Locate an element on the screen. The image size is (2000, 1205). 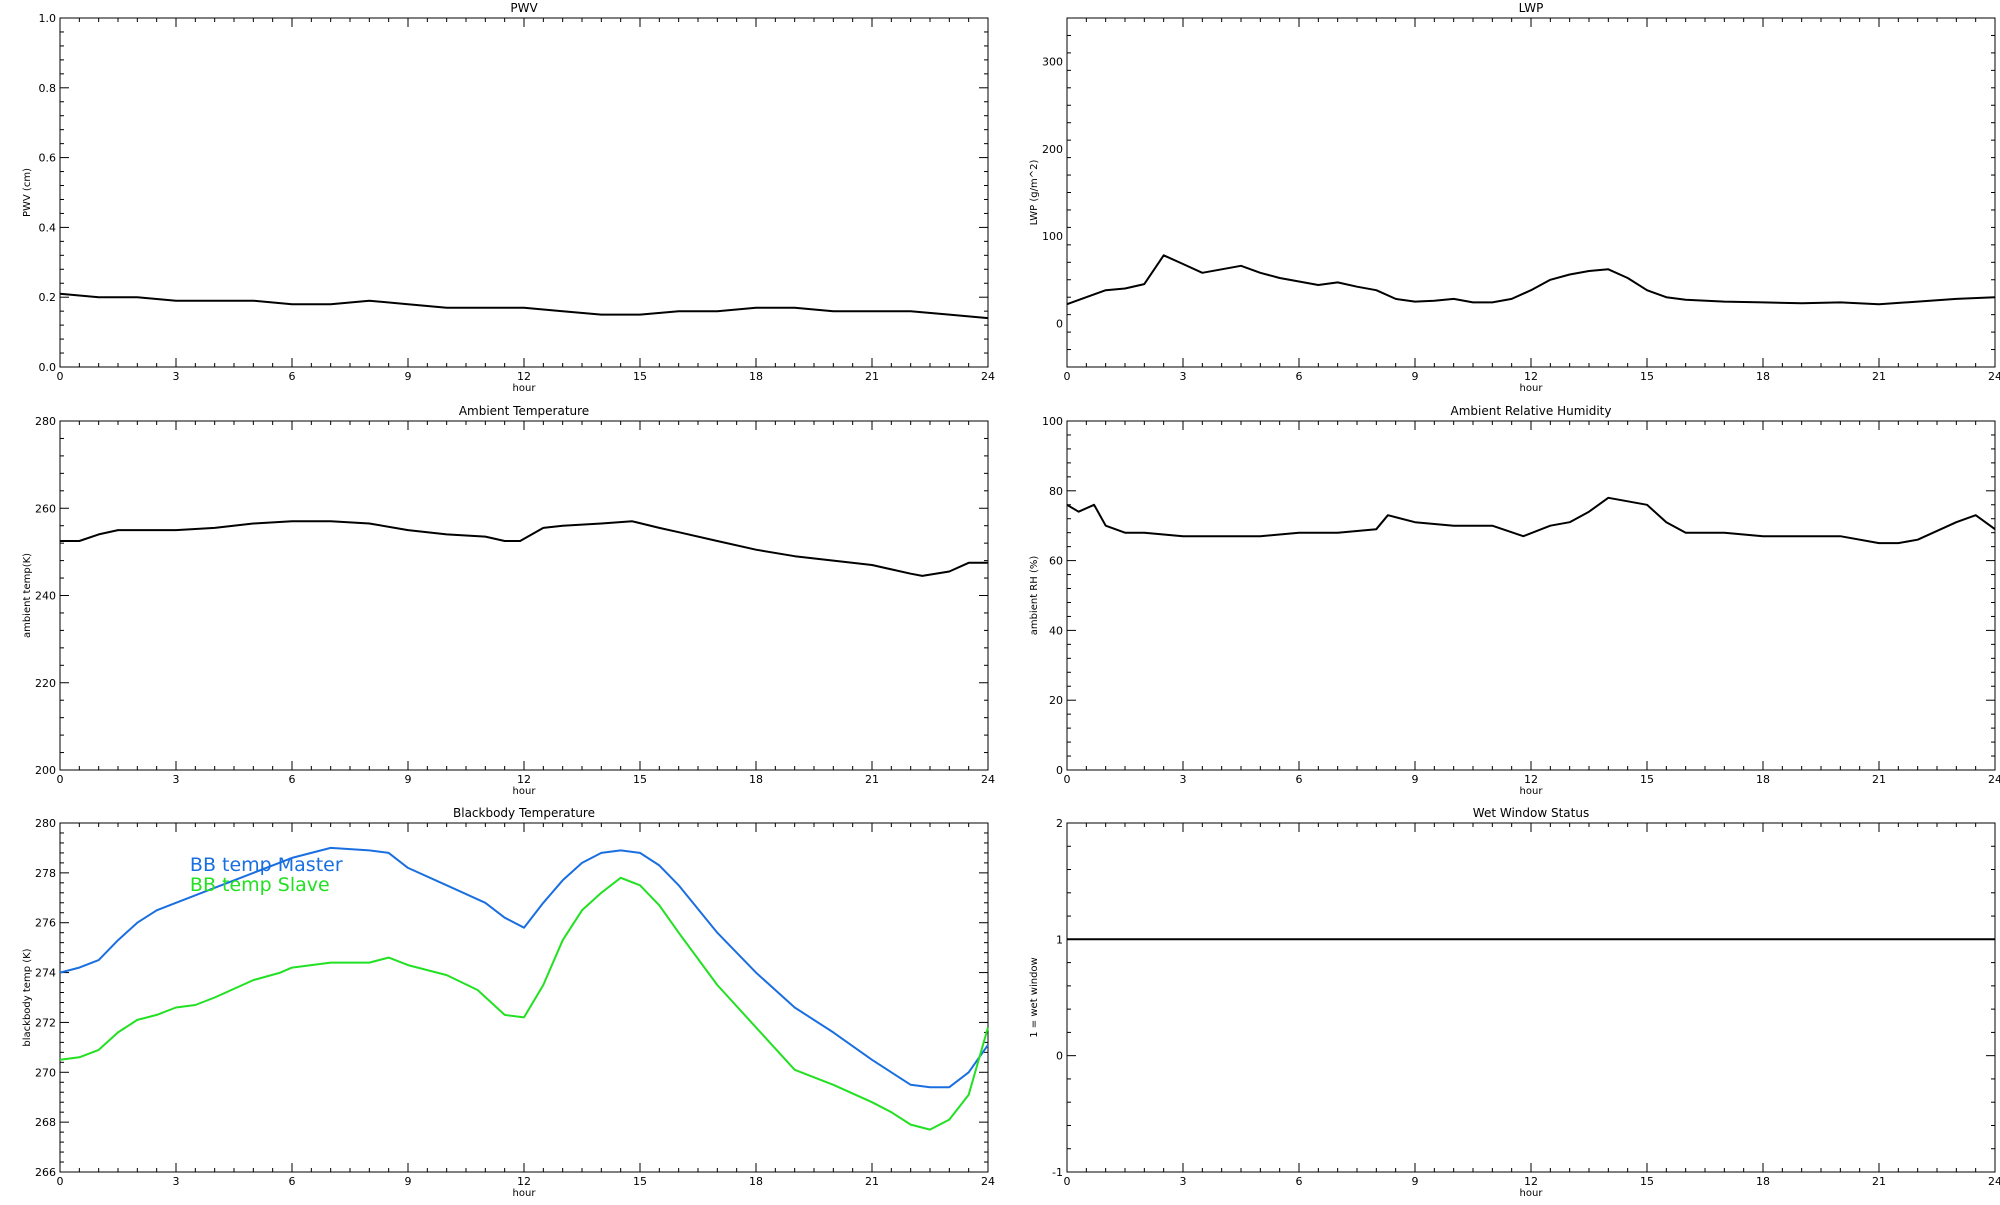
y-tick-label: 278 is located at coordinates (45, 873).